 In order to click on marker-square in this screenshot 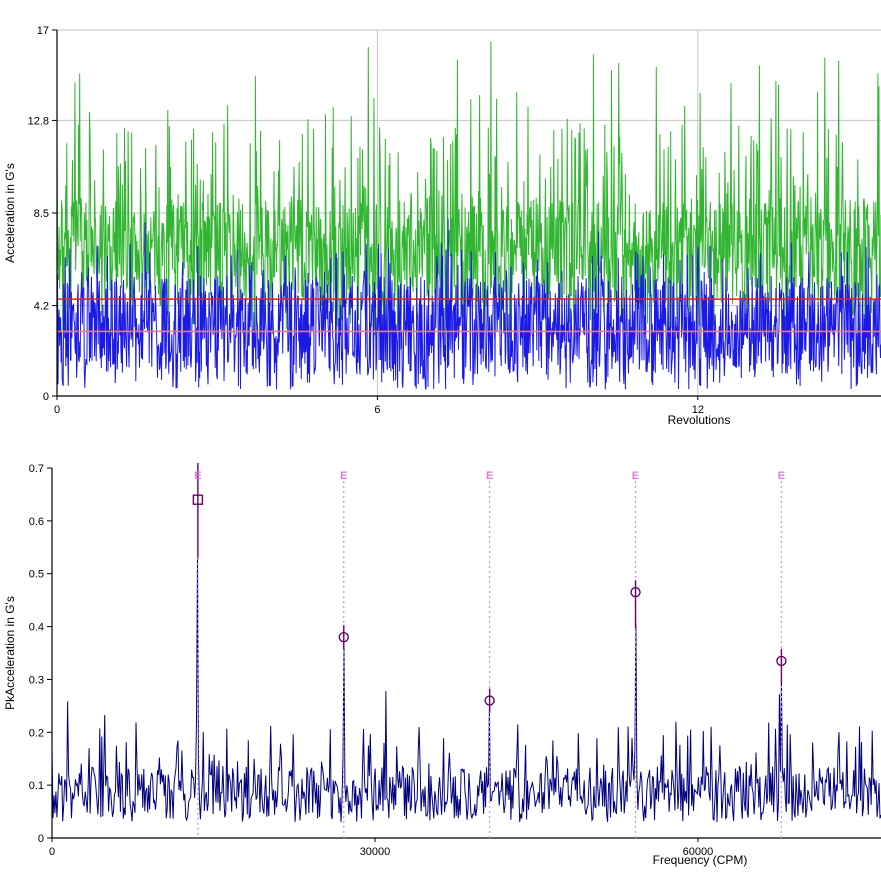, I will do `click(198, 499)`.